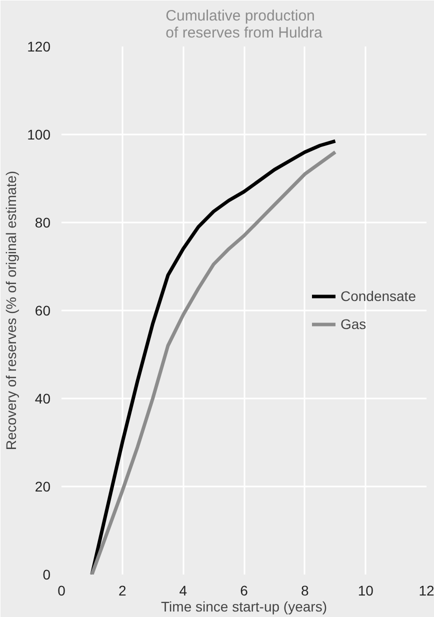  Describe the element at coordinates (122, 590) in the screenshot. I see `x-tick-label: 2` at that location.